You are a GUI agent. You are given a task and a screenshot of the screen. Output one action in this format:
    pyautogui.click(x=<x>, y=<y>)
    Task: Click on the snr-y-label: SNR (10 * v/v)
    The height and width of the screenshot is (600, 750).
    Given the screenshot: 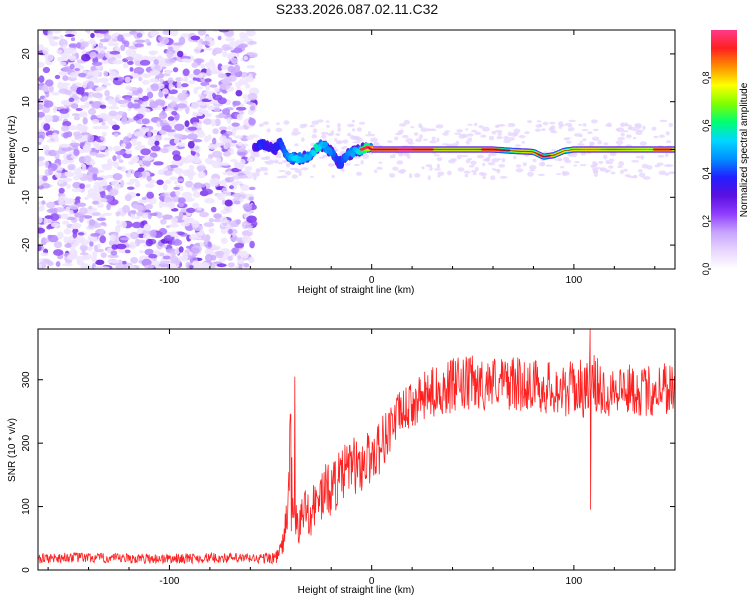 What is the action you would take?
    pyautogui.click(x=12, y=450)
    